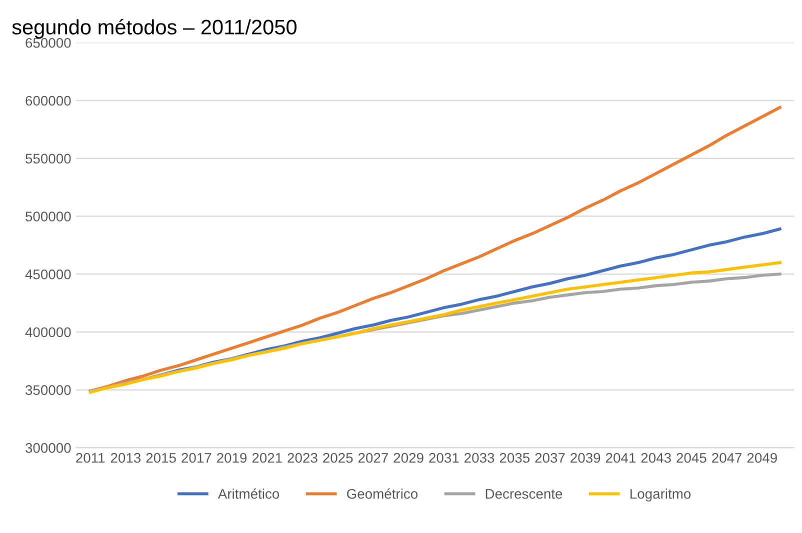 Image resolution: width=802 pixels, height=533 pixels. I want to click on x-tick-label: 2035, so click(515, 457).